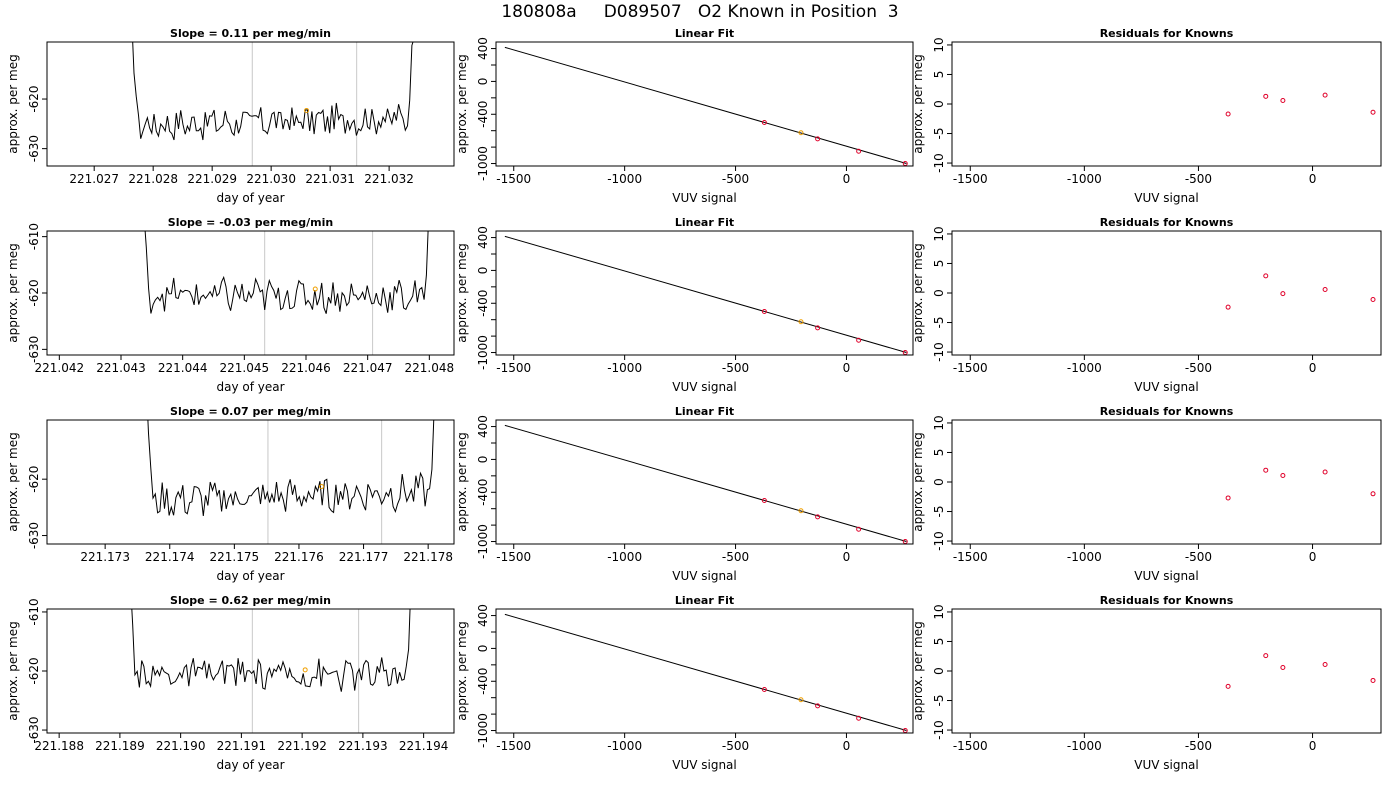  I want to click on y-tick-label: -610, so click(34, 236).